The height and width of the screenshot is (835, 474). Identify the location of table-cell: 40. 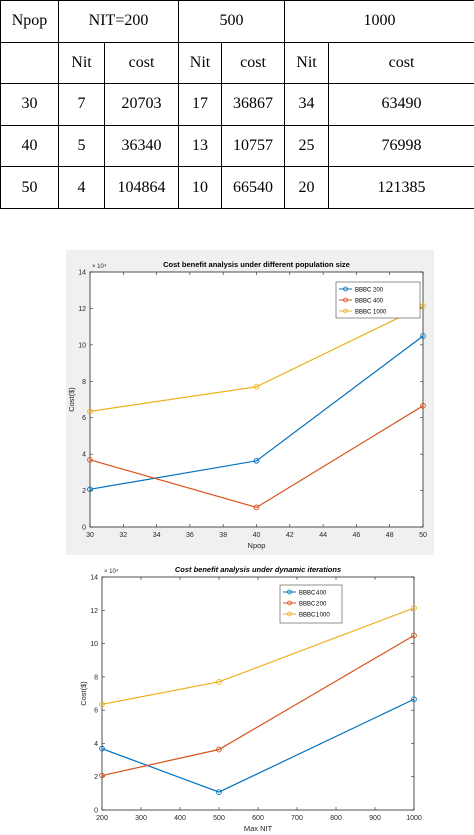
(29, 146).